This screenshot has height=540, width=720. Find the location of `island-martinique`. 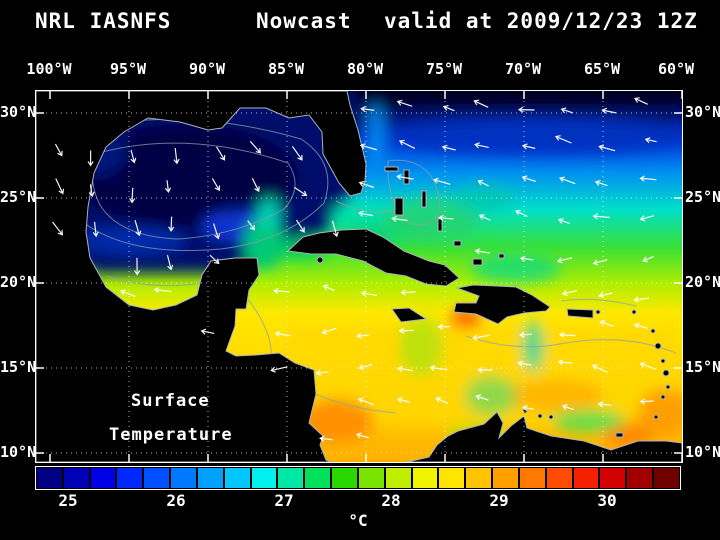

island-martinique is located at coordinates (666, 373).